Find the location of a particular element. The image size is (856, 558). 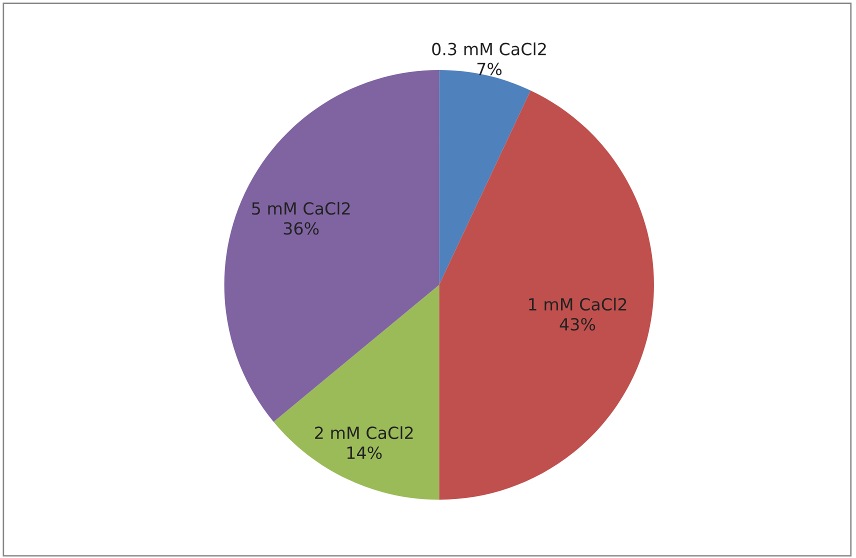

data-label: 43% is located at coordinates (578, 324).